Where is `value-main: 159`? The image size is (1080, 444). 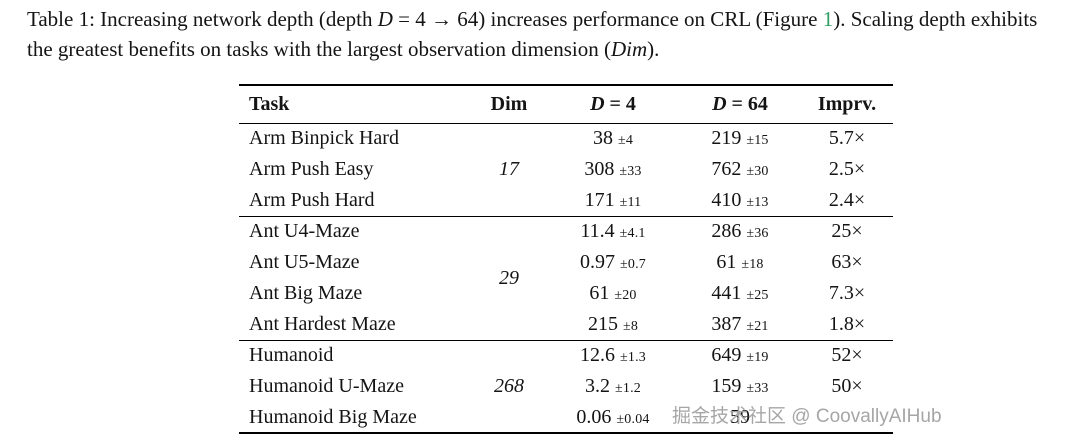
value-main: 159 is located at coordinates (726, 386).